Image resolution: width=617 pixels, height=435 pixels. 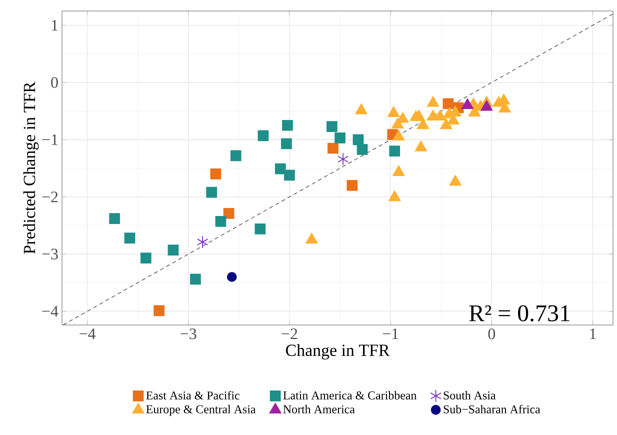 What do you see at coordinates (54, 82) in the screenshot?
I see `y-tick-label: 0` at bounding box center [54, 82].